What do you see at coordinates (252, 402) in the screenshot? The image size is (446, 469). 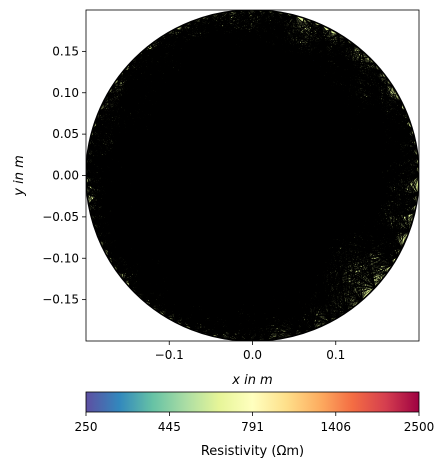 I see `colorbar-gradient` at bounding box center [252, 402].